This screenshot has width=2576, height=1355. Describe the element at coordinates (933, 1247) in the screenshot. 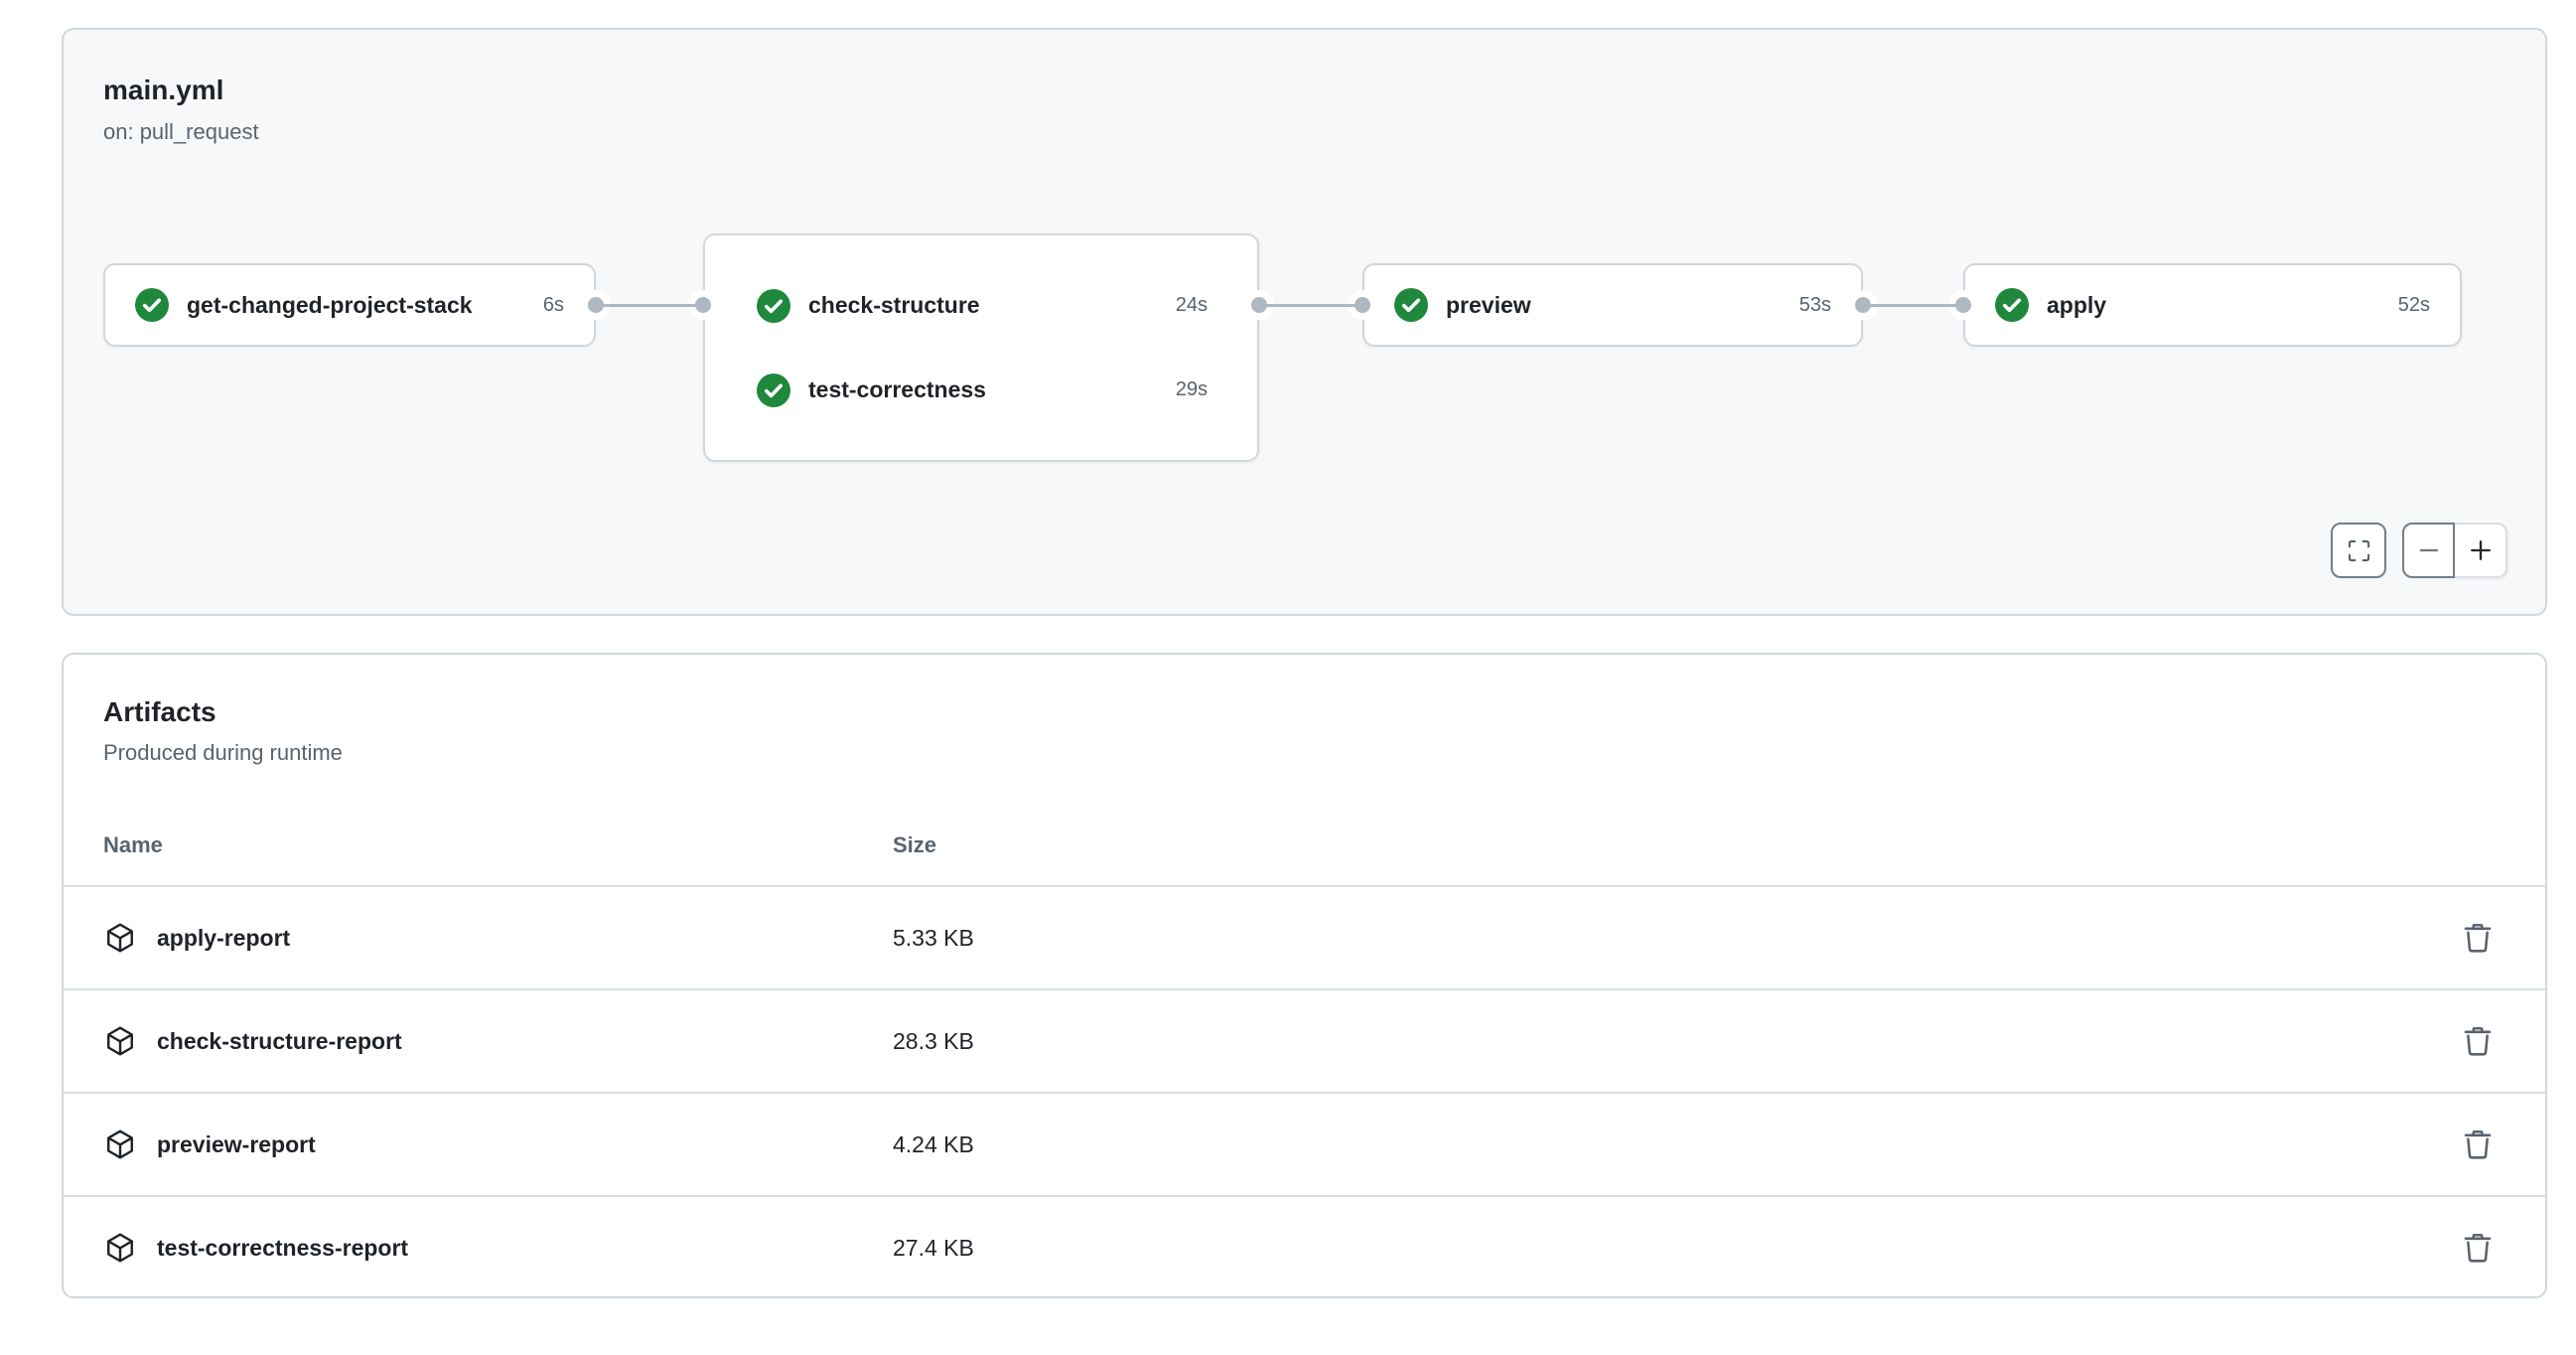

I see `artifact-size: 27.4 KB` at that location.